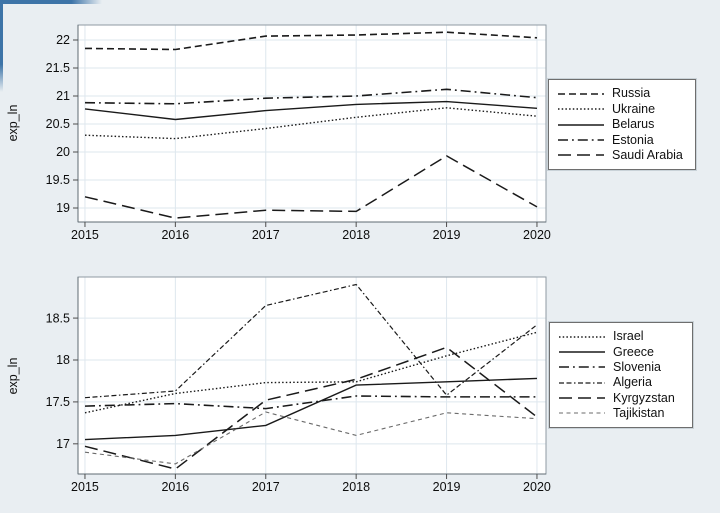 This screenshot has width=720, height=513. I want to click on y-tick-label: 18.5, so click(58, 318).